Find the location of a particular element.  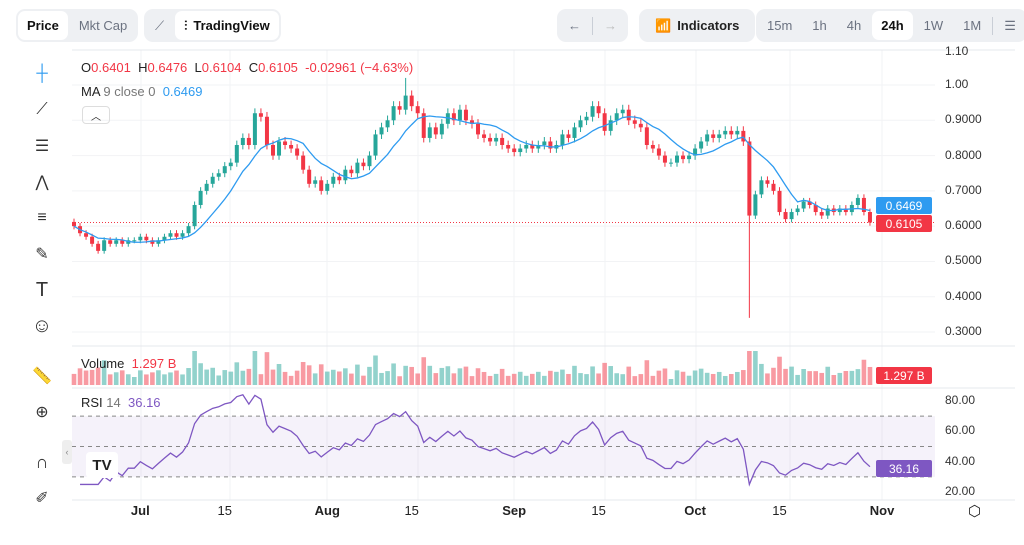

line-chart-button: ⟋ is located at coordinates (159, 25).